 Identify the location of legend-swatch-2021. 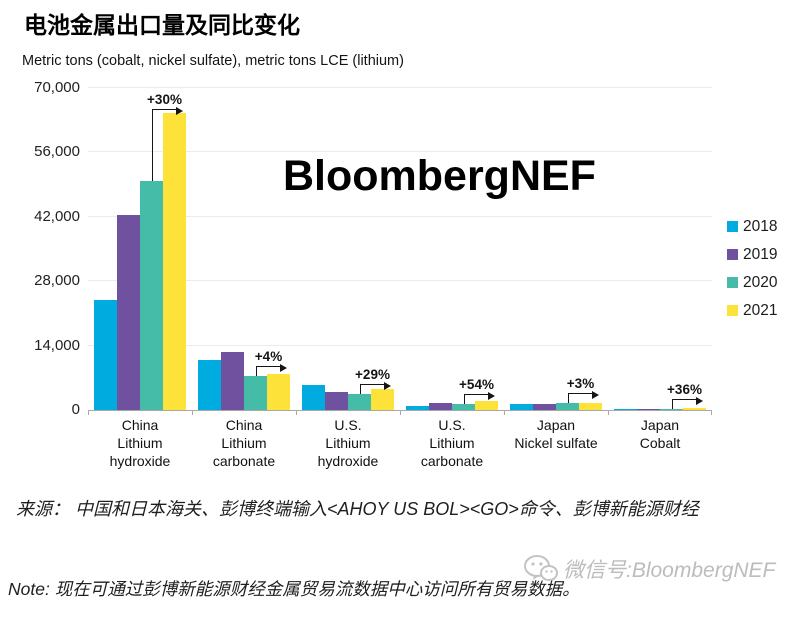
(732, 310).